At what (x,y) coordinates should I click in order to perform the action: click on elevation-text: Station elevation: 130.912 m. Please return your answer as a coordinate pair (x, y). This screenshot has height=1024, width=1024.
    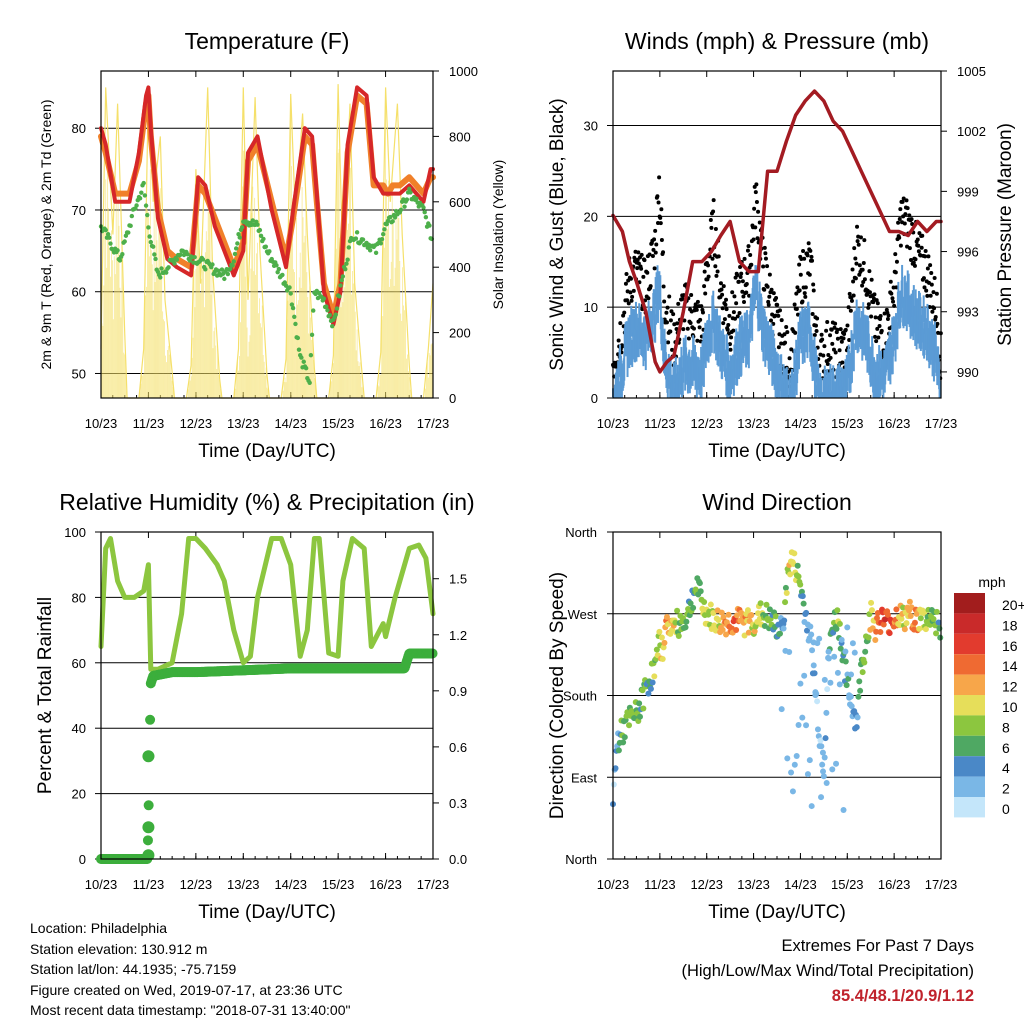
    Looking at the image, I should click on (119, 948).